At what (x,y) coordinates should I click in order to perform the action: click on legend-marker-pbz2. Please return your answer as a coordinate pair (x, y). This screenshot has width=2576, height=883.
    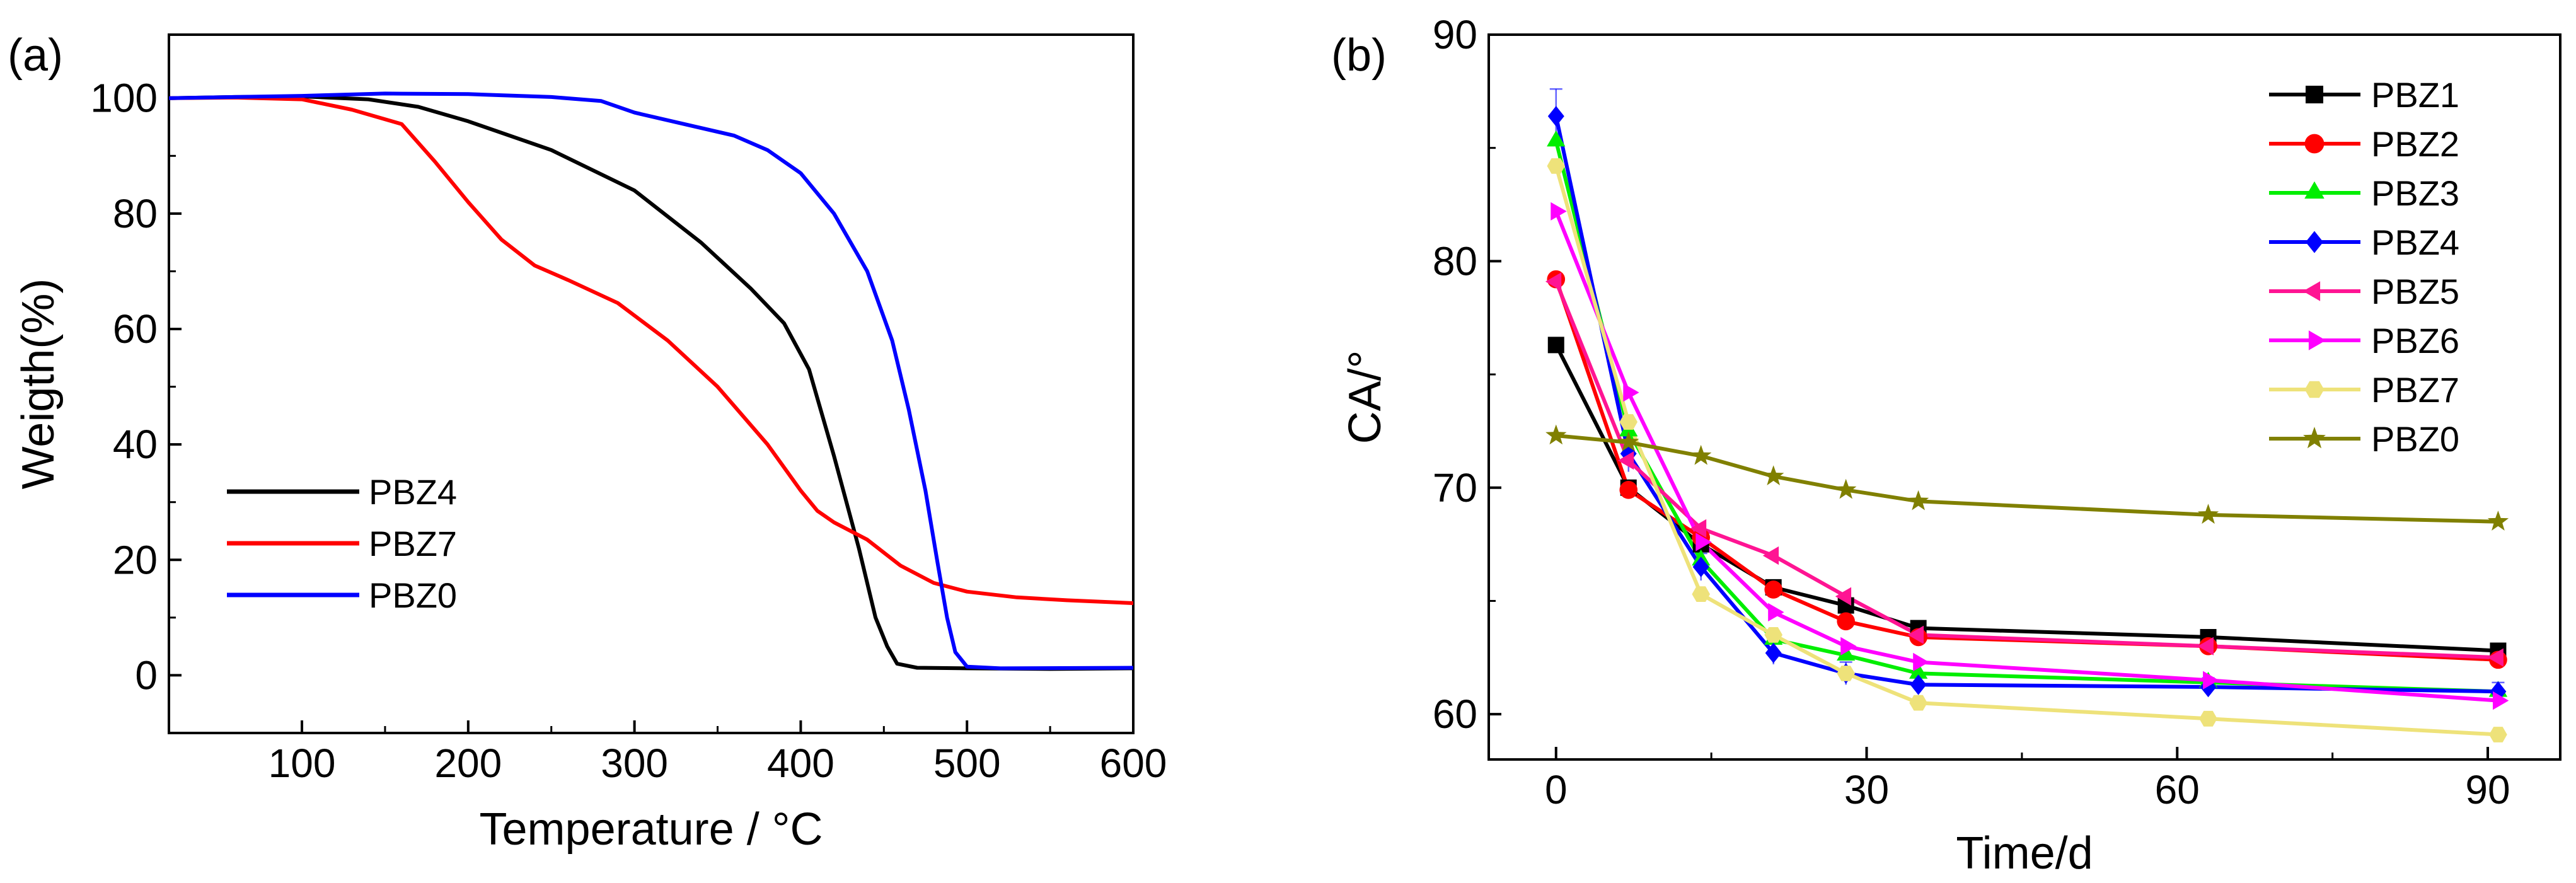
    Looking at the image, I should click on (2314, 144).